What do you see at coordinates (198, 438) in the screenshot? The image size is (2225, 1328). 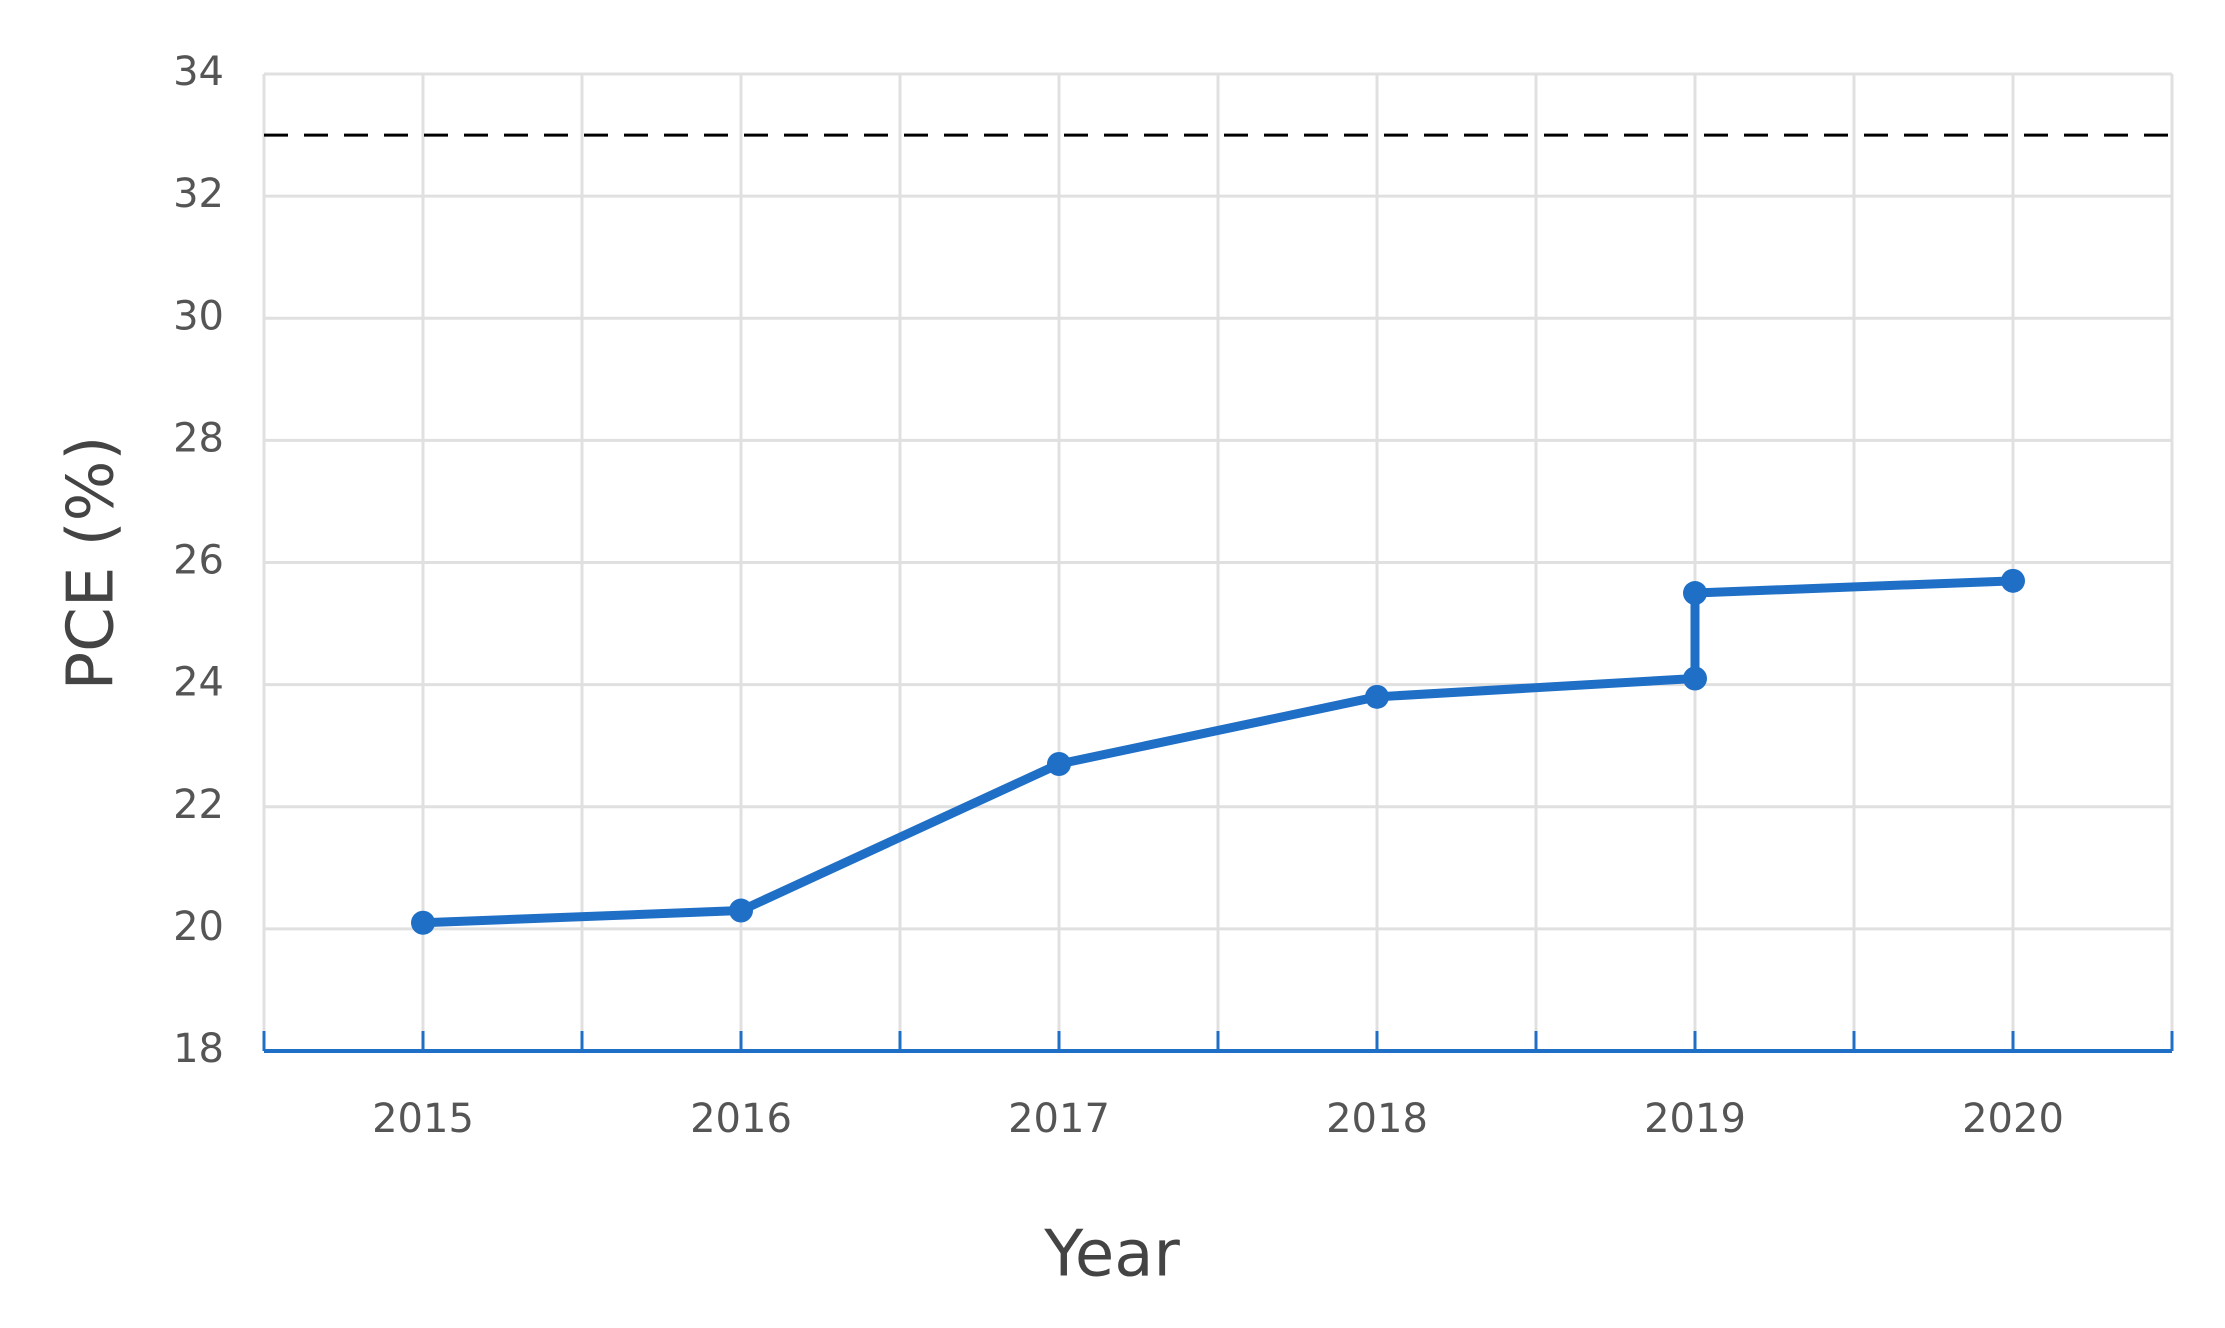 I see `y-tick-label: 28` at bounding box center [198, 438].